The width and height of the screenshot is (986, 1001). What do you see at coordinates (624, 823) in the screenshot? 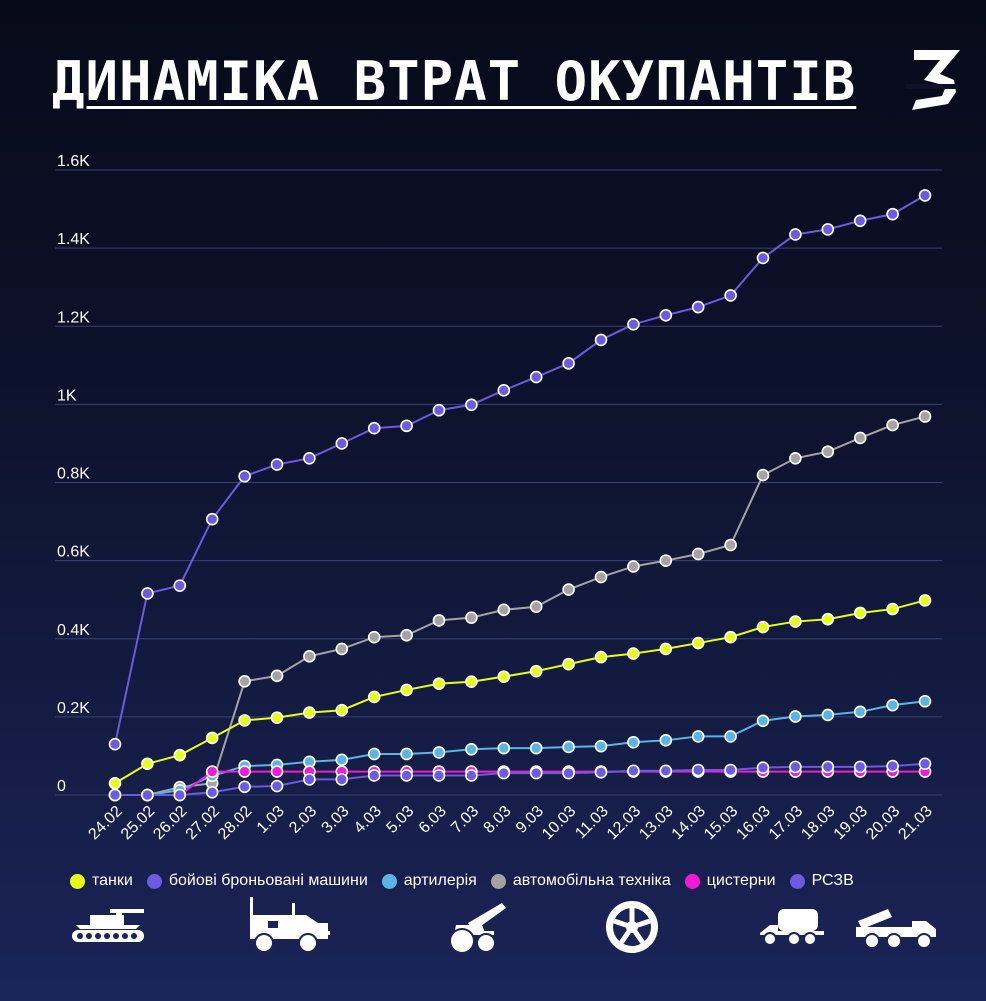
I see `x-tick-label: 12.03` at bounding box center [624, 823].